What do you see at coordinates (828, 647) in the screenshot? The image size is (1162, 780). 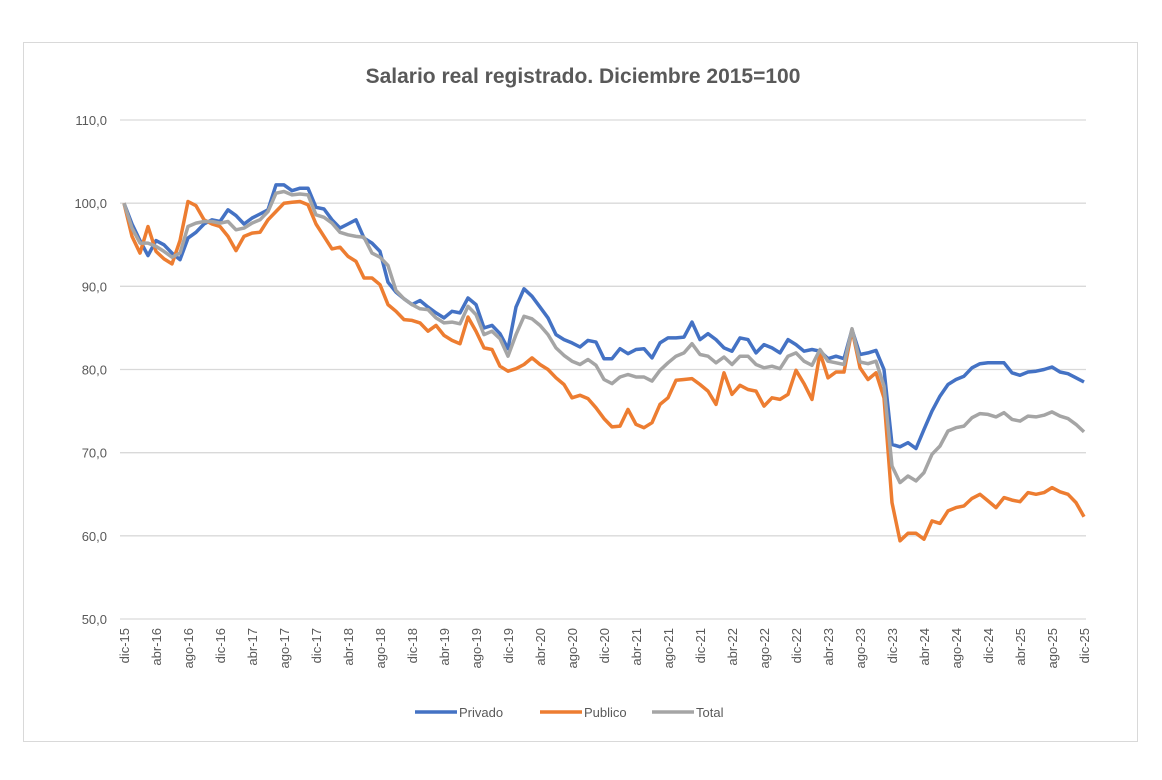 I see `x-tick-label: abr-23` at bounding box center [828, 647].